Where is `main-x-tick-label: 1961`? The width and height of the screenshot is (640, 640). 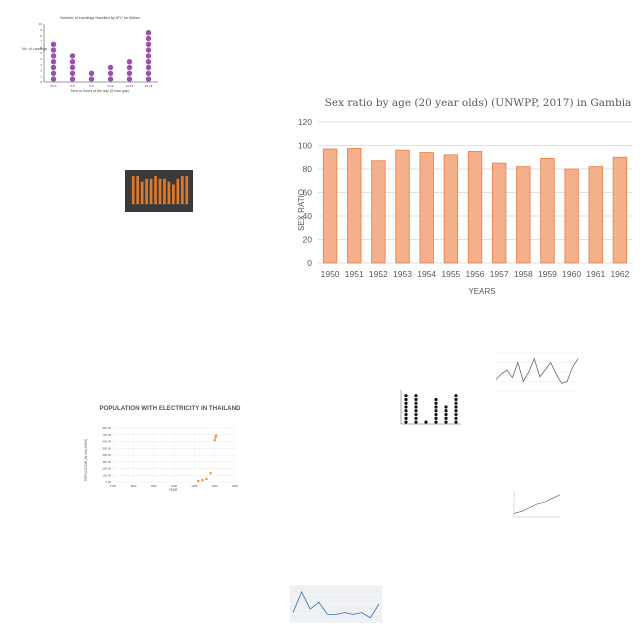
main-x-tick-label: 1961 is located at coordinates (595, 274).